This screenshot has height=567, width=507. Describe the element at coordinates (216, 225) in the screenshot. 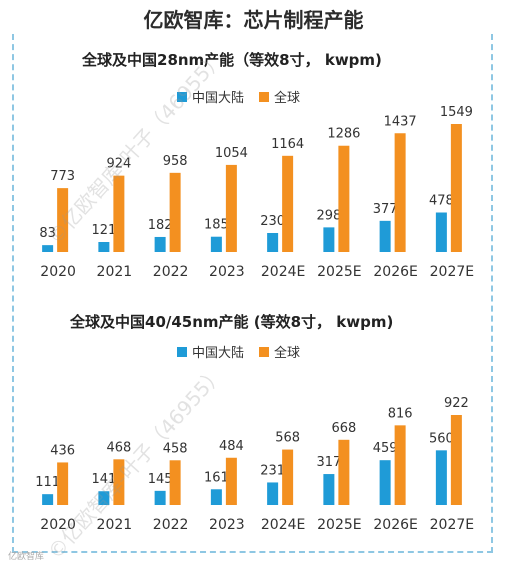

I see `data-label: 185` at that location.